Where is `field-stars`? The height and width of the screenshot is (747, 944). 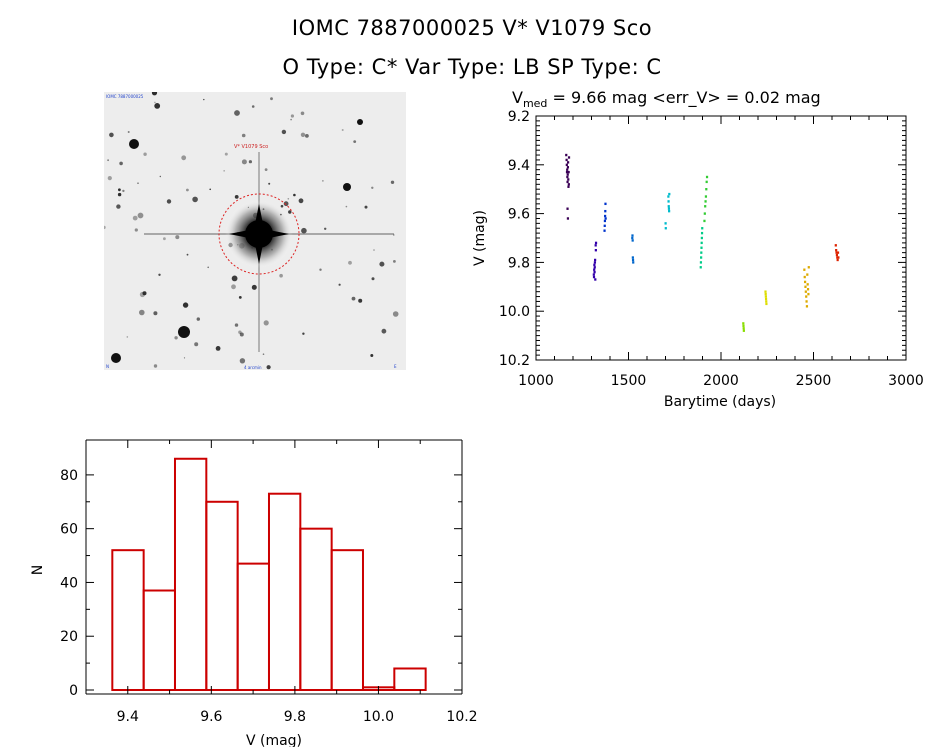 field-stars is located at coordinates (251, 231).